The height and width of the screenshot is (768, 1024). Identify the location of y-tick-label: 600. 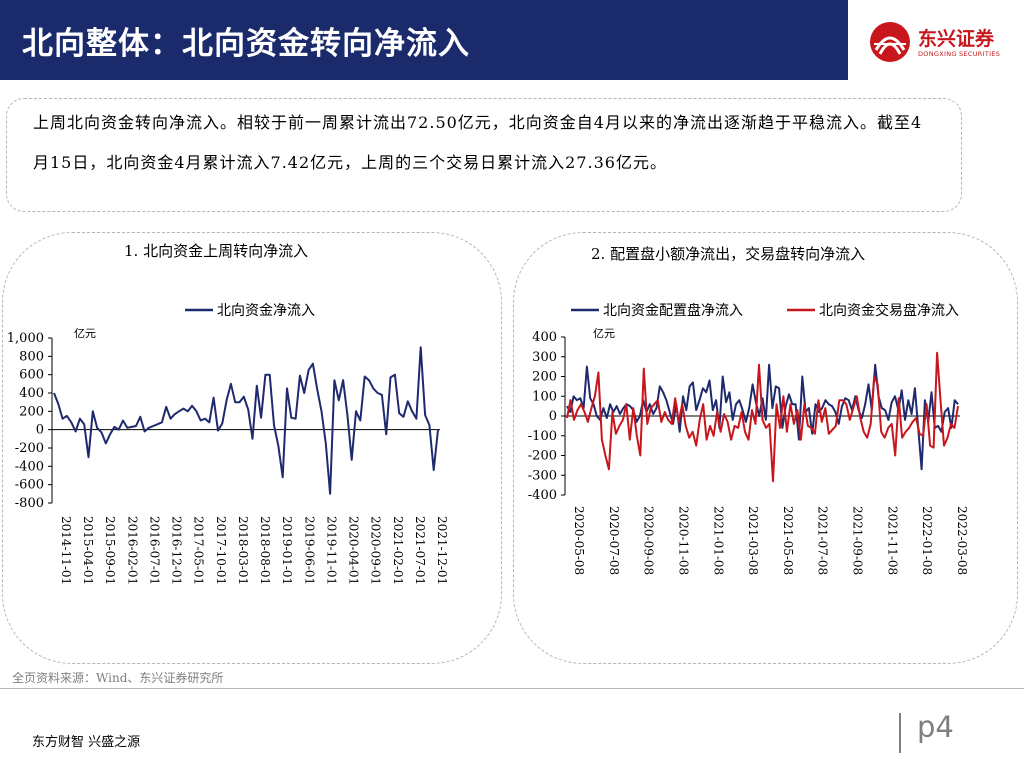
(31, 375).